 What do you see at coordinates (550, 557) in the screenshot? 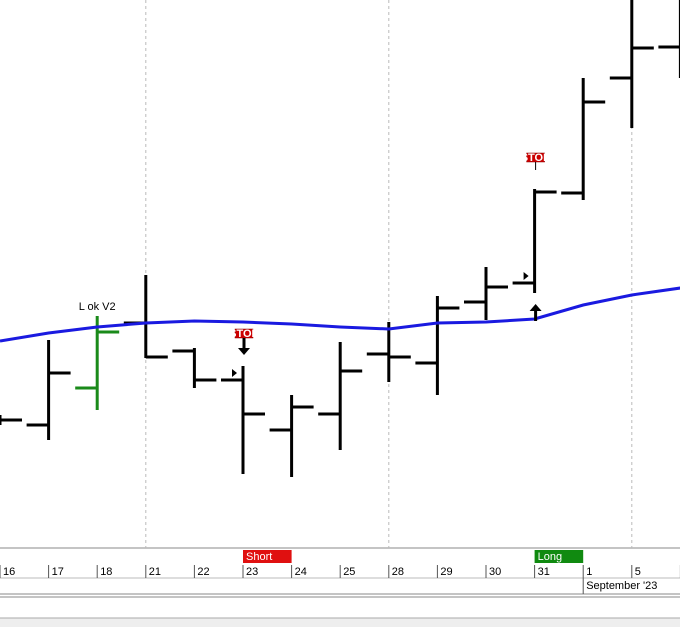
I see `signal-label: Long` at bounding box center [550, 557].